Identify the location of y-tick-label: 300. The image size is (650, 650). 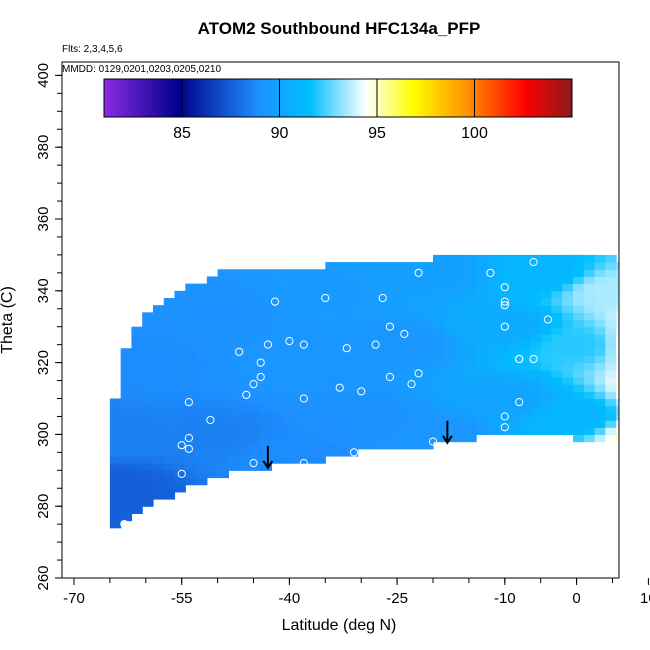
(43, 434).